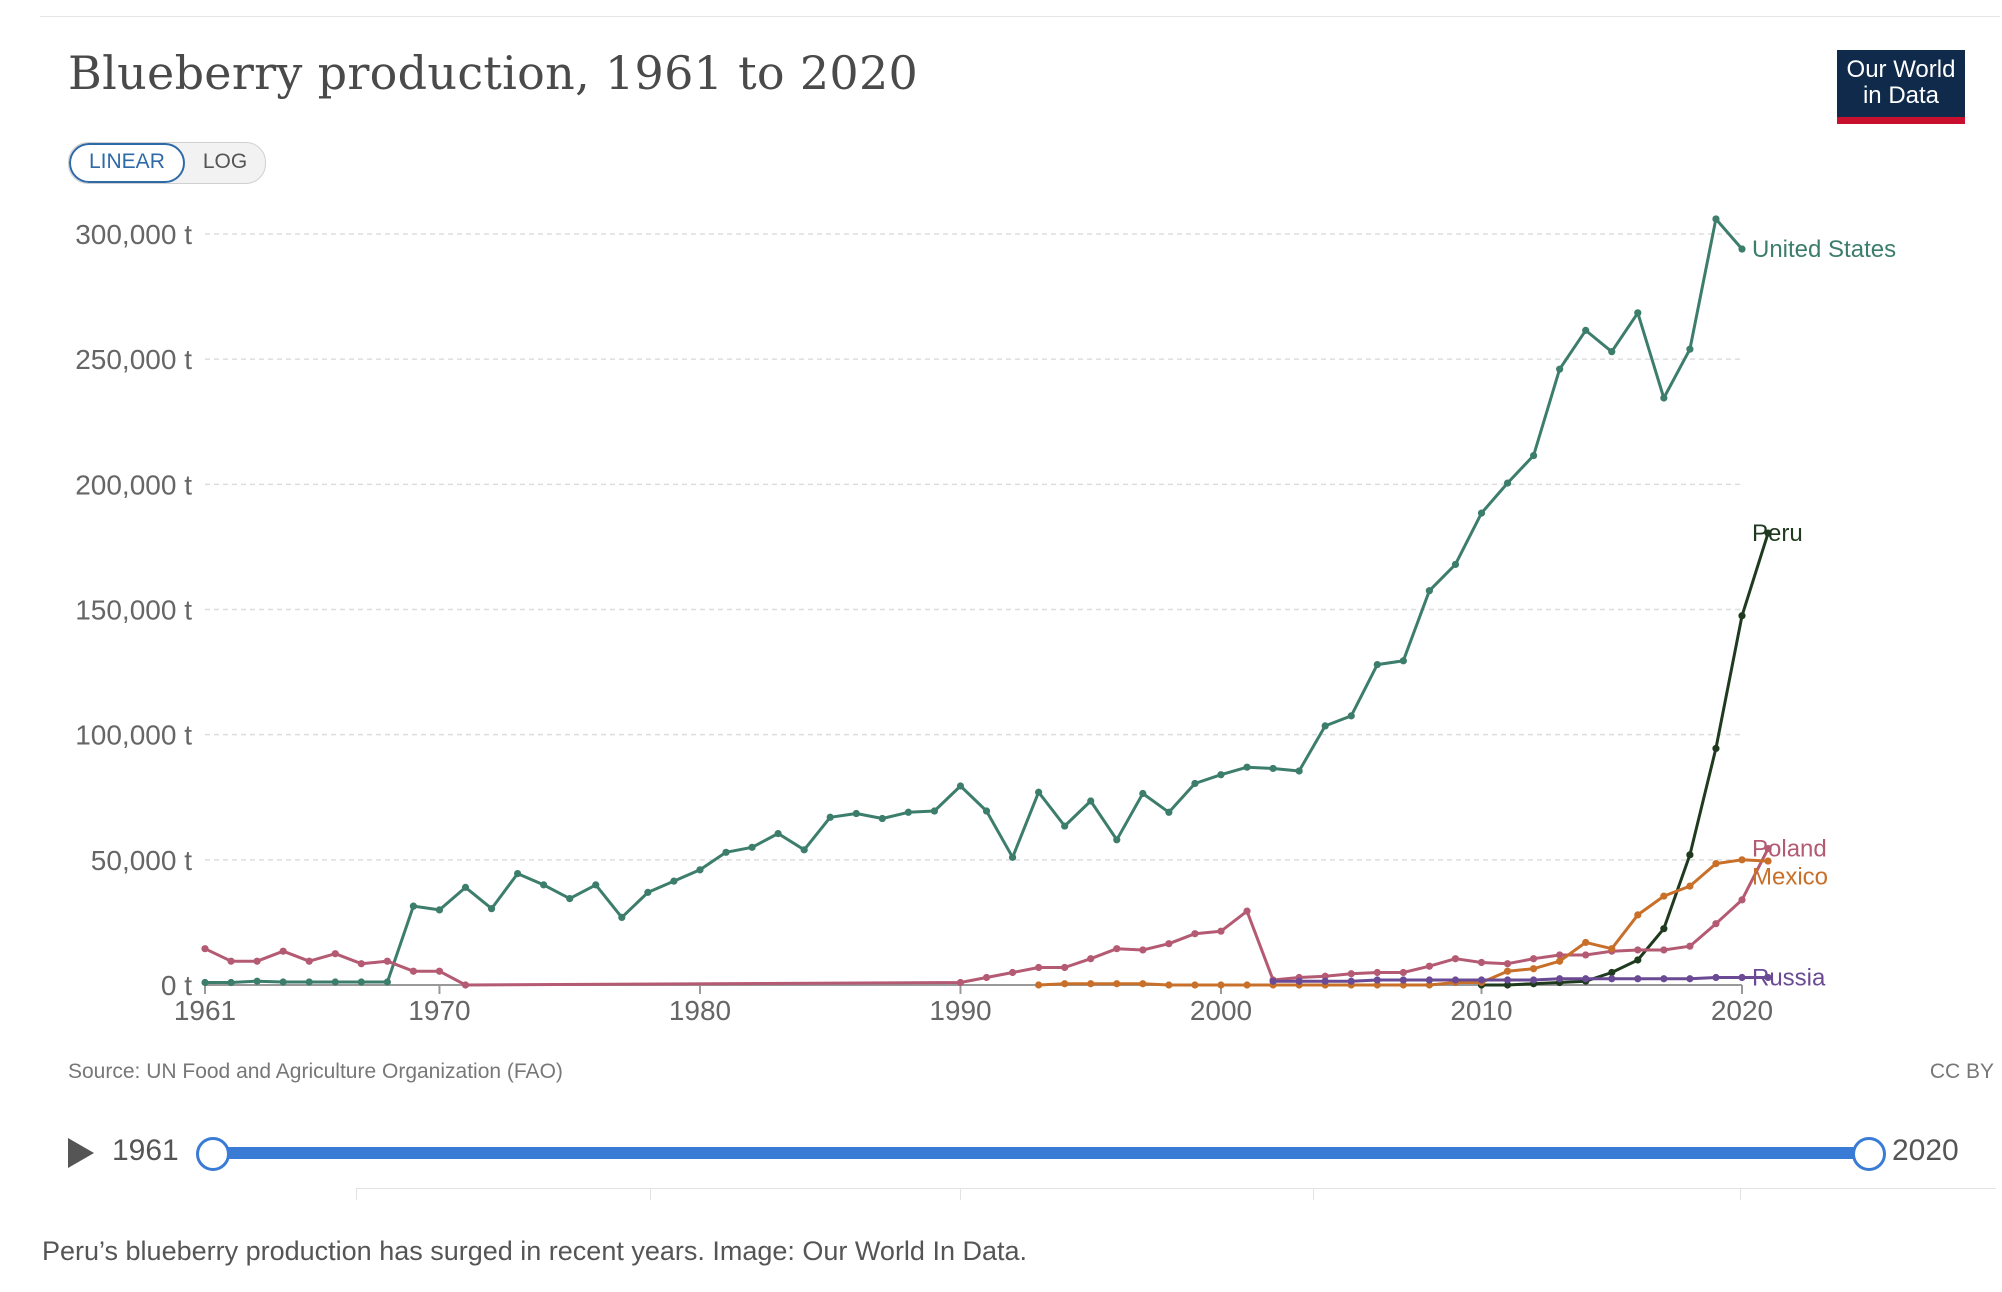  I want to click on top-divider, so click(1020, 16).